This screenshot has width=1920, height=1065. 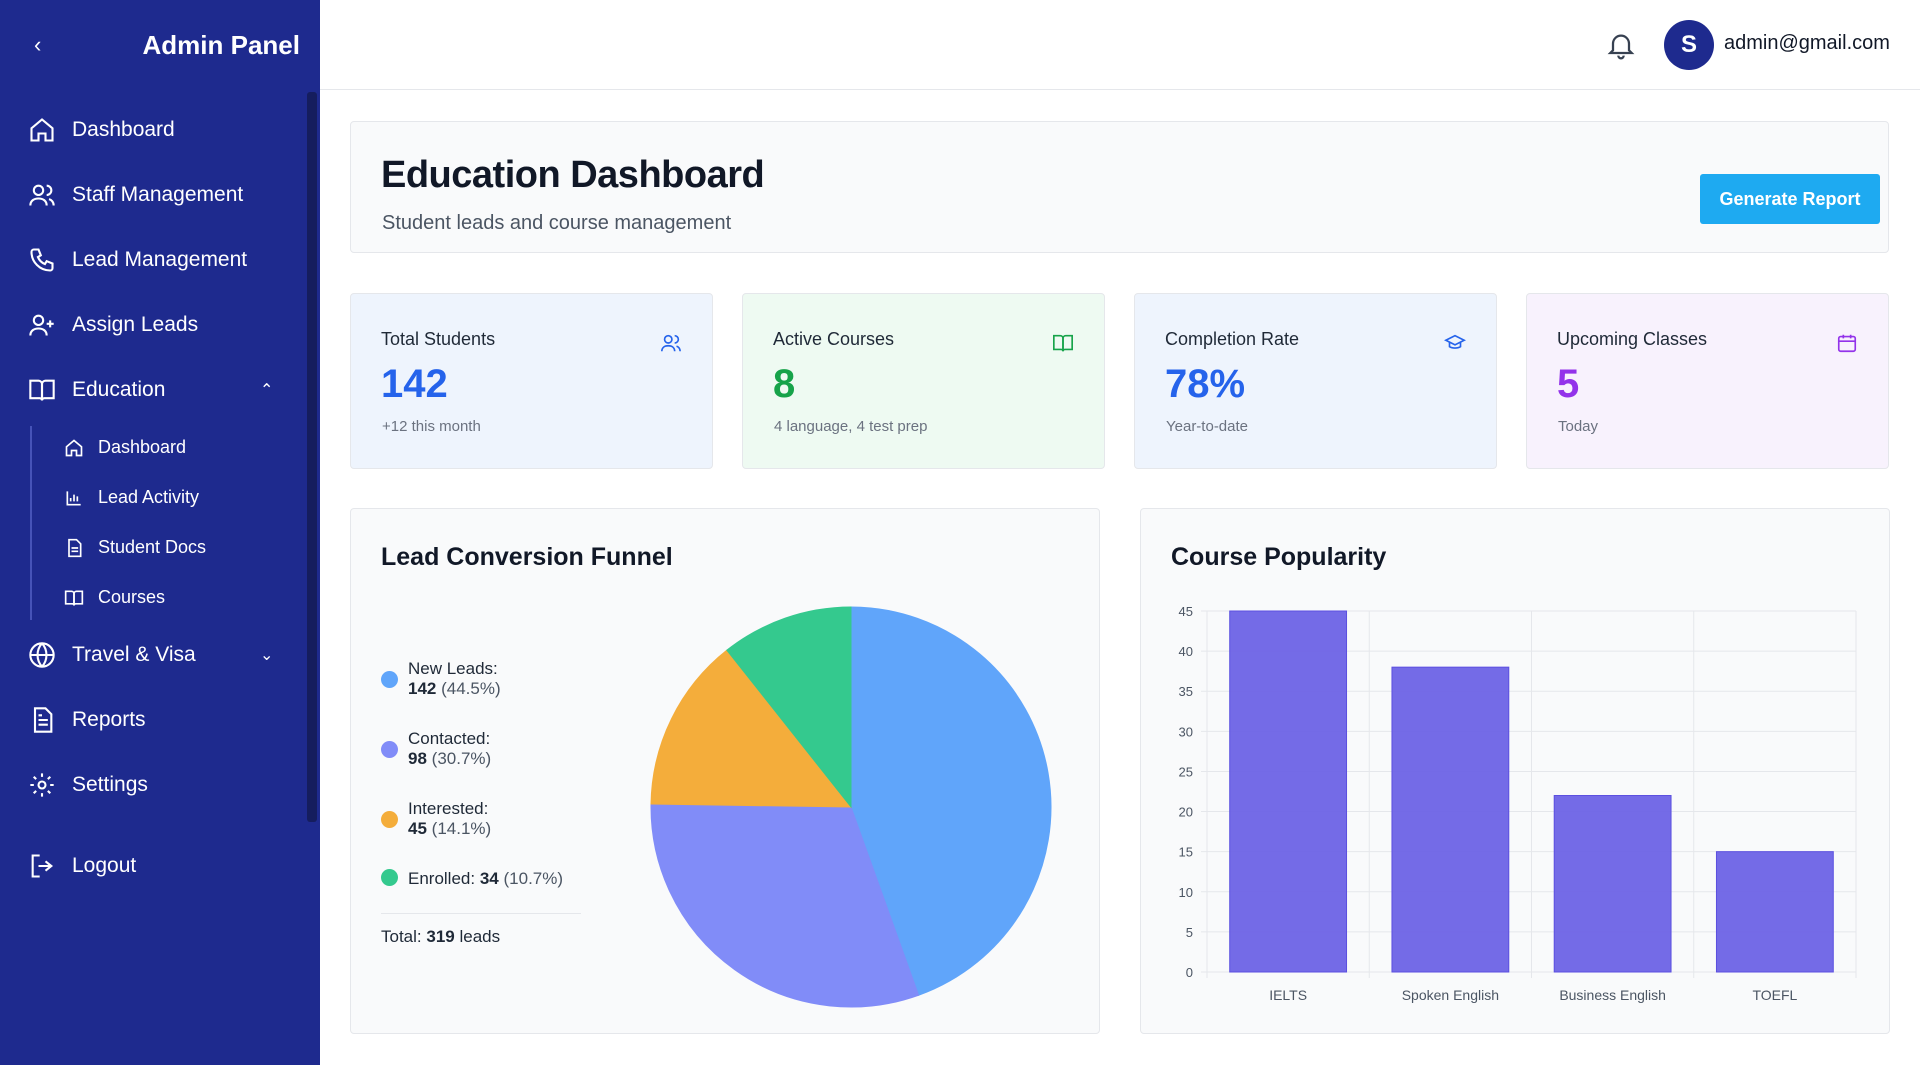 What do you see at coordinates (135, 195) in the screenshot?
I see `sidebar-item-staff-management: Staff Management` at bounding box center [135, 195].